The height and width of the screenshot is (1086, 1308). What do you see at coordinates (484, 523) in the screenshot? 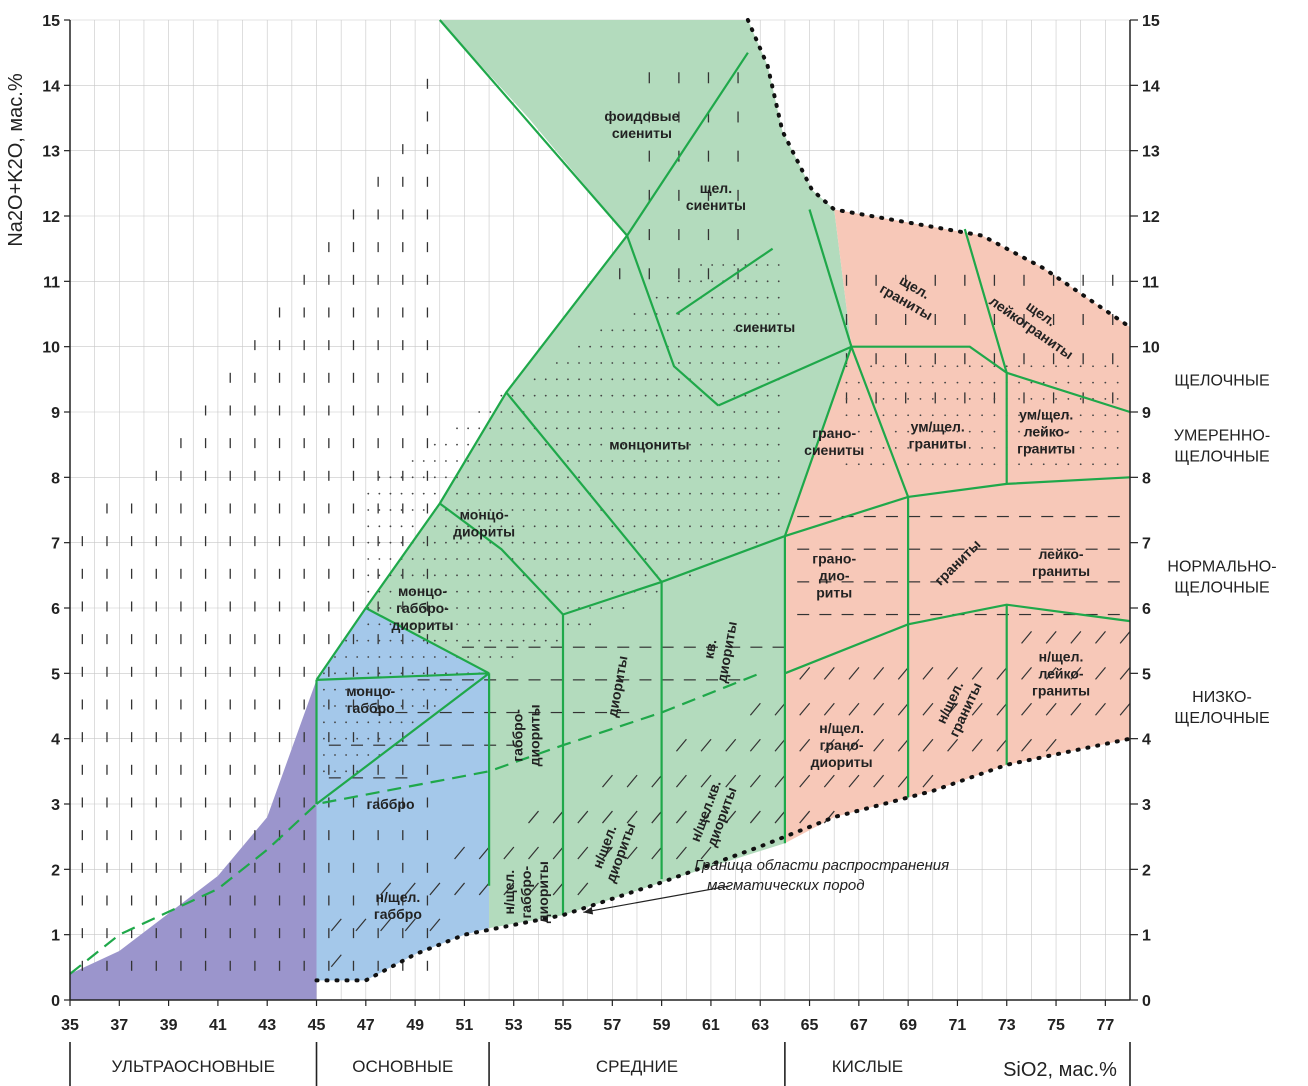
I see `field-label-group: монцо-диориты` at bounding box center [484, 523].